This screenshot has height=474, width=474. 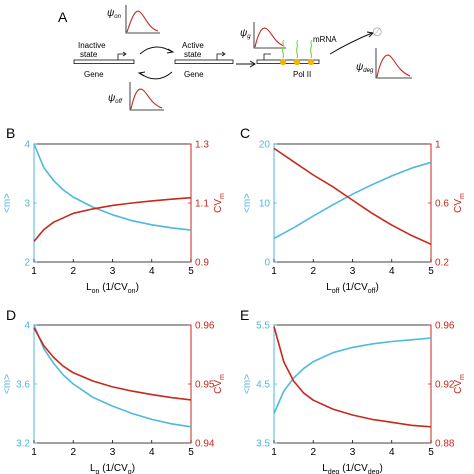 I want to click on active-line1: Active, so click(x=193, y=45).